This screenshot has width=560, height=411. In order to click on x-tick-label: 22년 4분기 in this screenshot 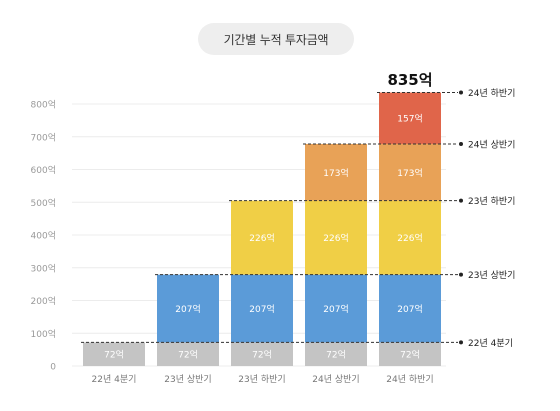, I will do `click(114, 379)`.